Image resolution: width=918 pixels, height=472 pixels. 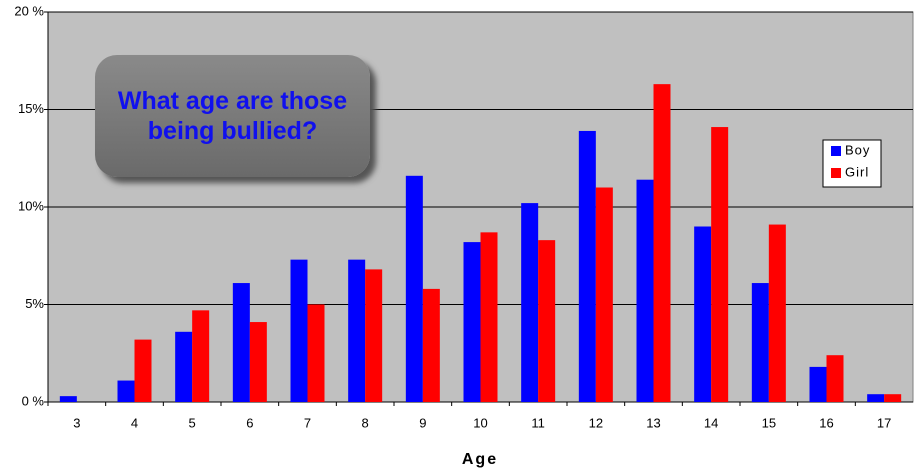 What do you see at coordinates (34, 303) in the screenshot?
I see `y-tick-label: 5%` at bounding box center [34, 303].